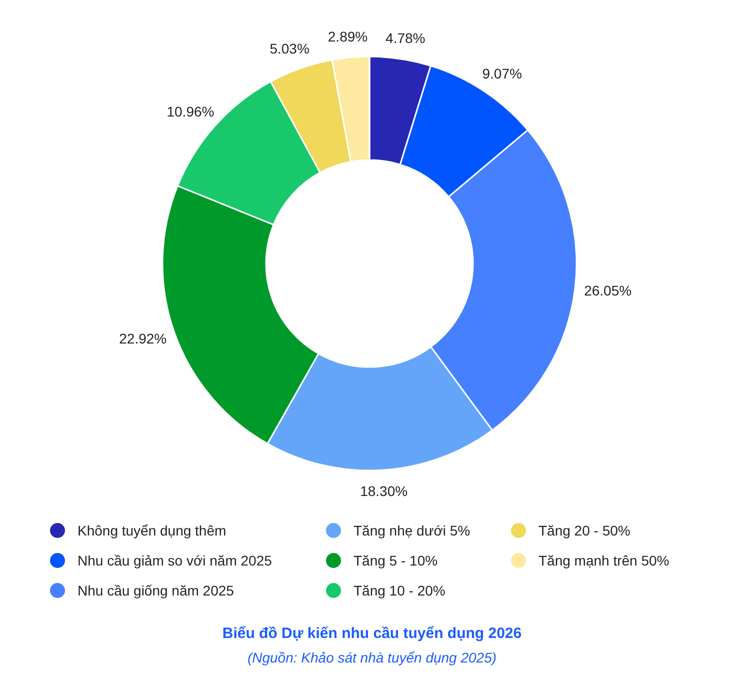 The image size is (749, 680). Describe the element at coordinates (152, 530) in the screenshot. I see `legend-label: Không tuyển dụng thêm` at that location.